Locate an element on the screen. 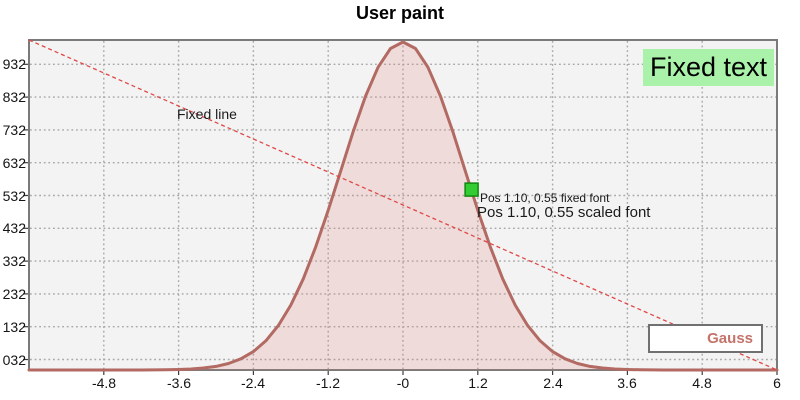  x-axis-label: -3.6 is located at coordinates (179, 383).